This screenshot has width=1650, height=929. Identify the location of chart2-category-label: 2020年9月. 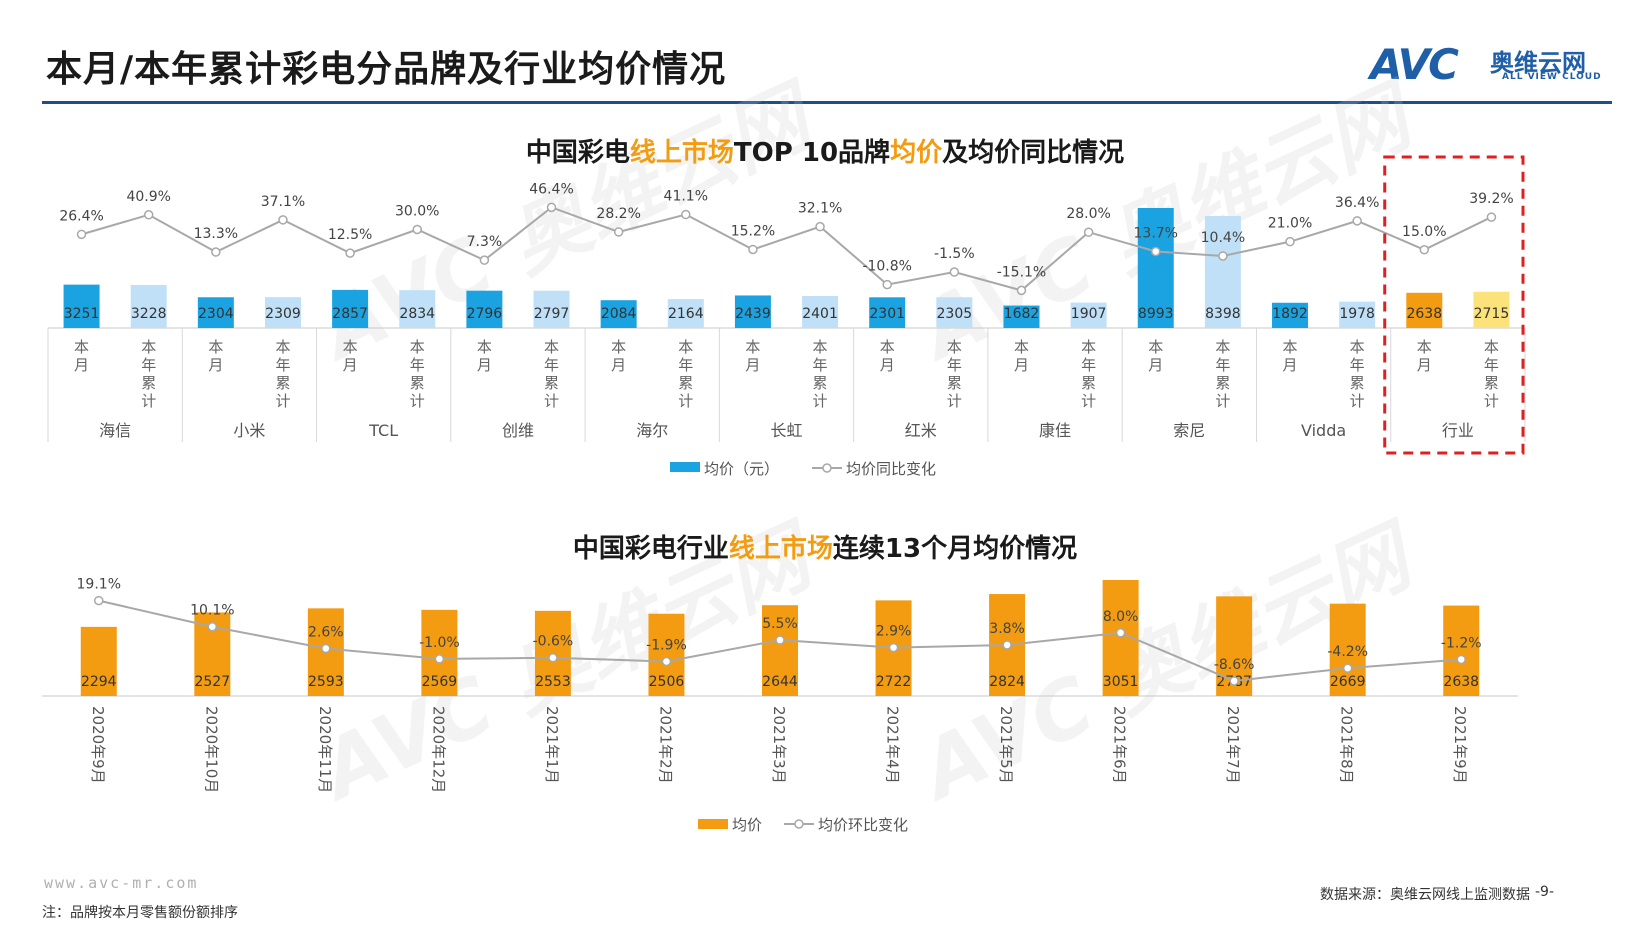
(98, 745).